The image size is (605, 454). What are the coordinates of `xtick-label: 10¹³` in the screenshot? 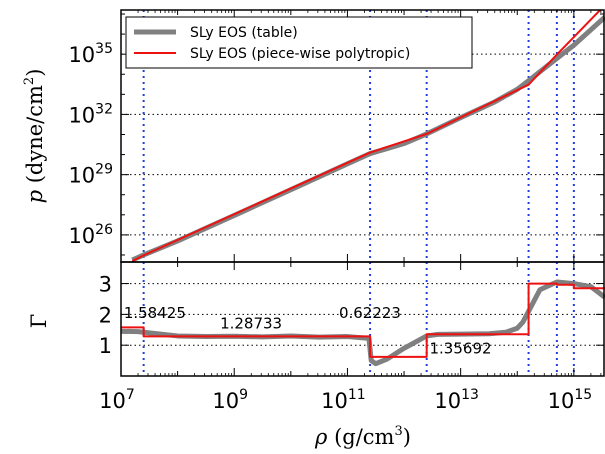 It's located at (456, 400).